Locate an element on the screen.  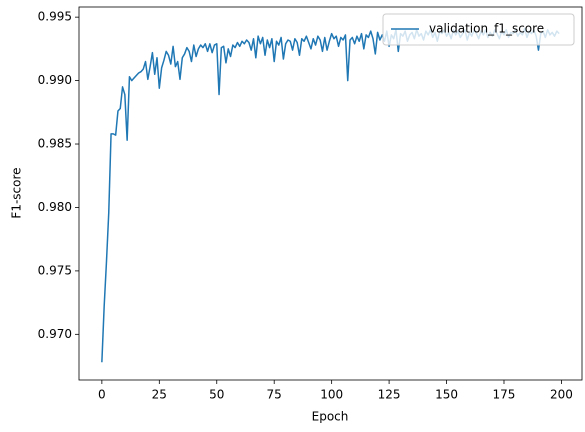
x-tick-label: 25 is located at coordinates (159, 395).